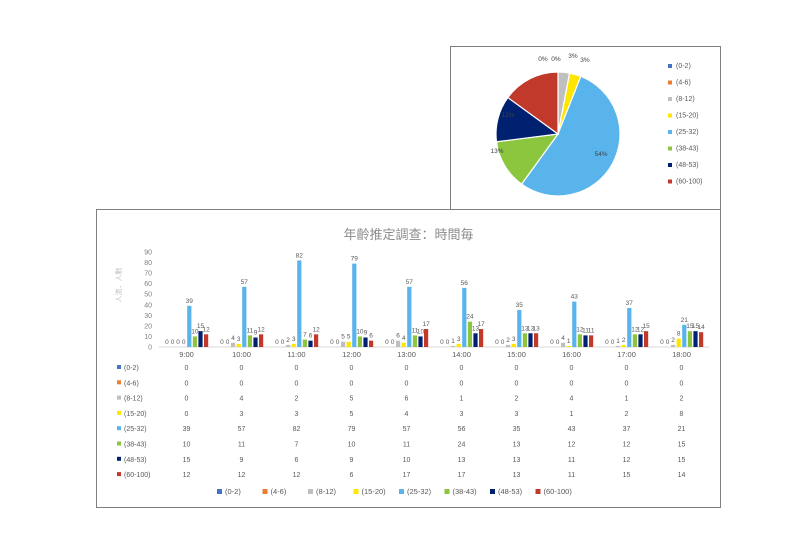 Image resolution: width=800 pixels, height=540 pixels. What do you see at coordinates (190, 301) in the screenshot?
I see `bar-value-label: 39` at bounding box center [190, 301].